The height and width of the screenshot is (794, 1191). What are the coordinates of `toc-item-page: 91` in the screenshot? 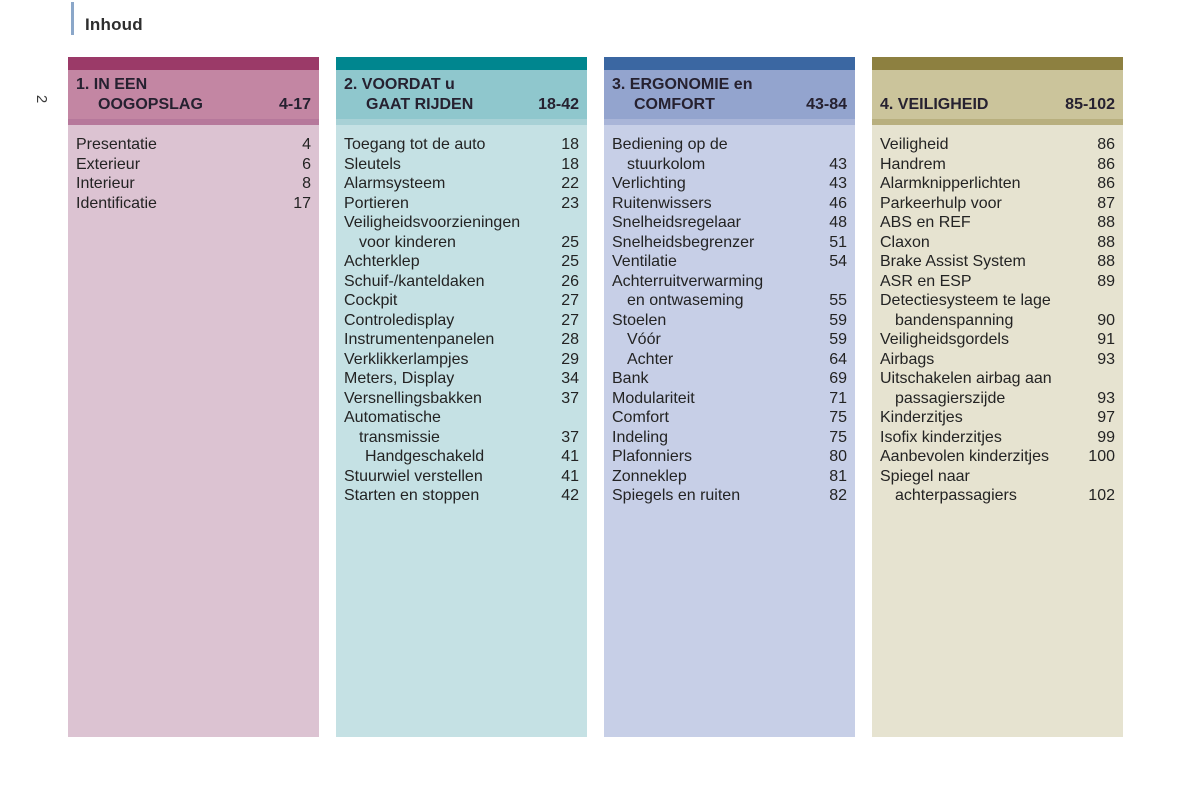 It's located at (1106, 339).